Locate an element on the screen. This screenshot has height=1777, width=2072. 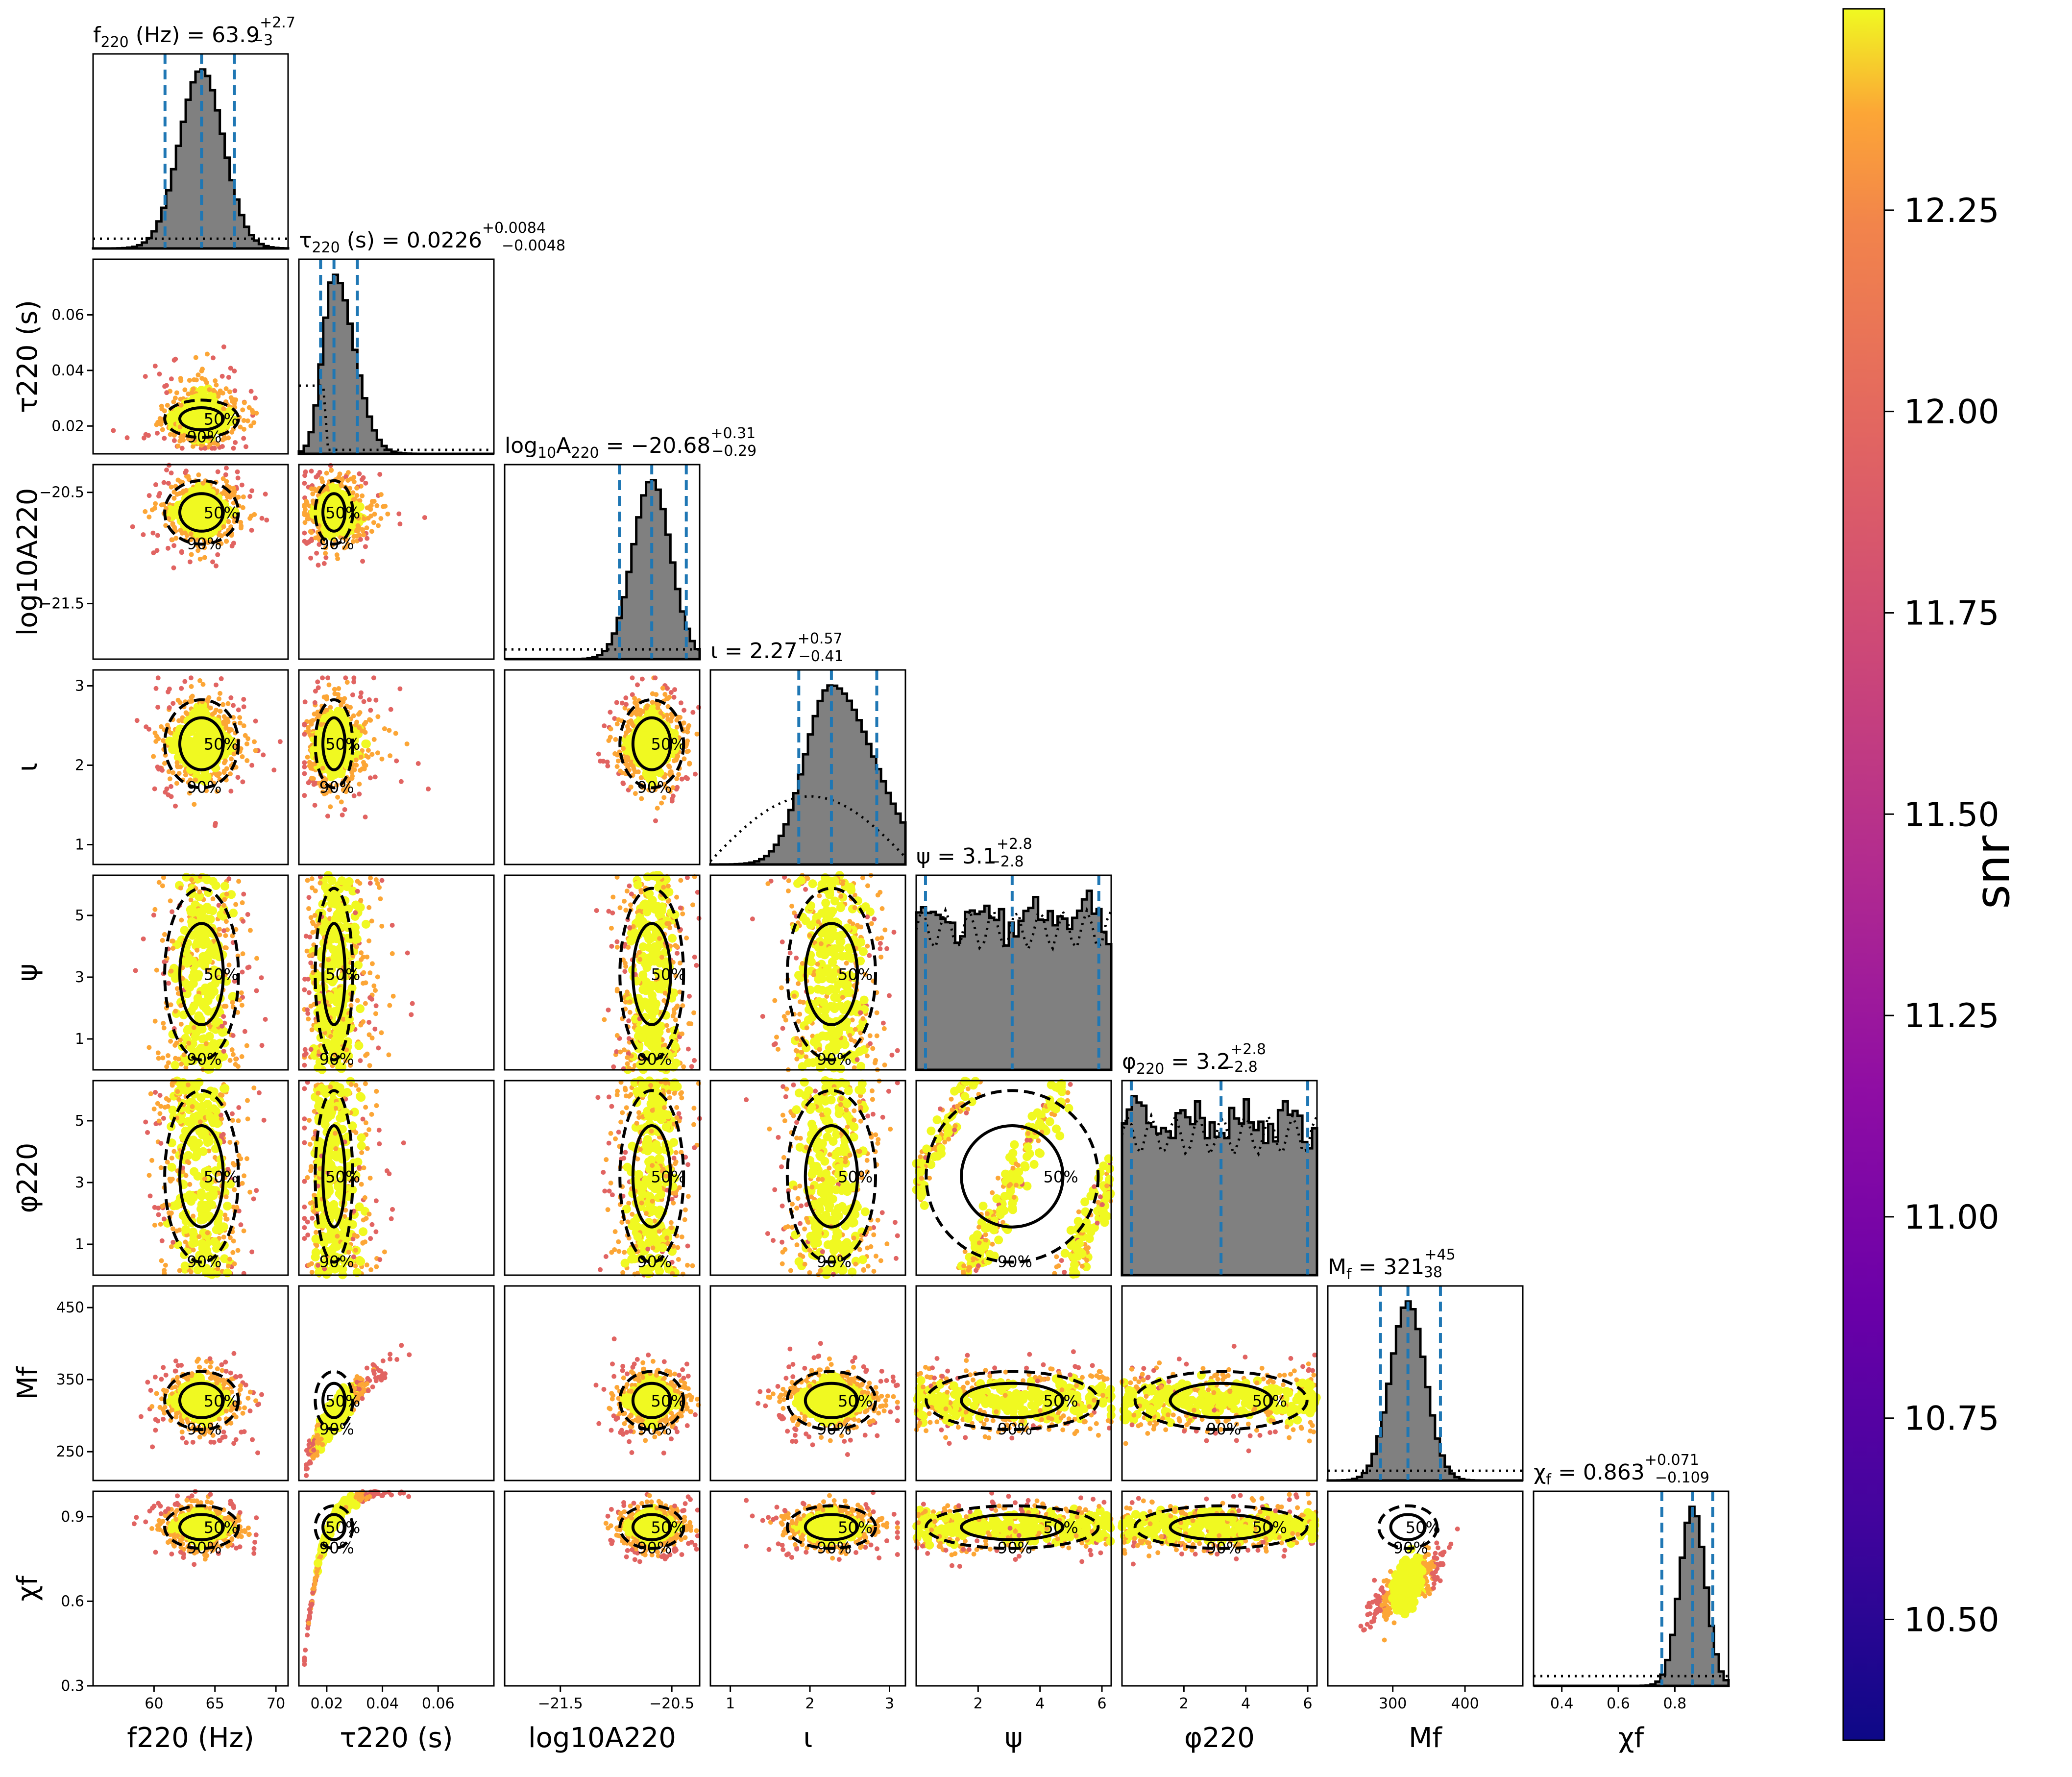
y-tick-label: 0.06 is located at coordinates (67, 314).